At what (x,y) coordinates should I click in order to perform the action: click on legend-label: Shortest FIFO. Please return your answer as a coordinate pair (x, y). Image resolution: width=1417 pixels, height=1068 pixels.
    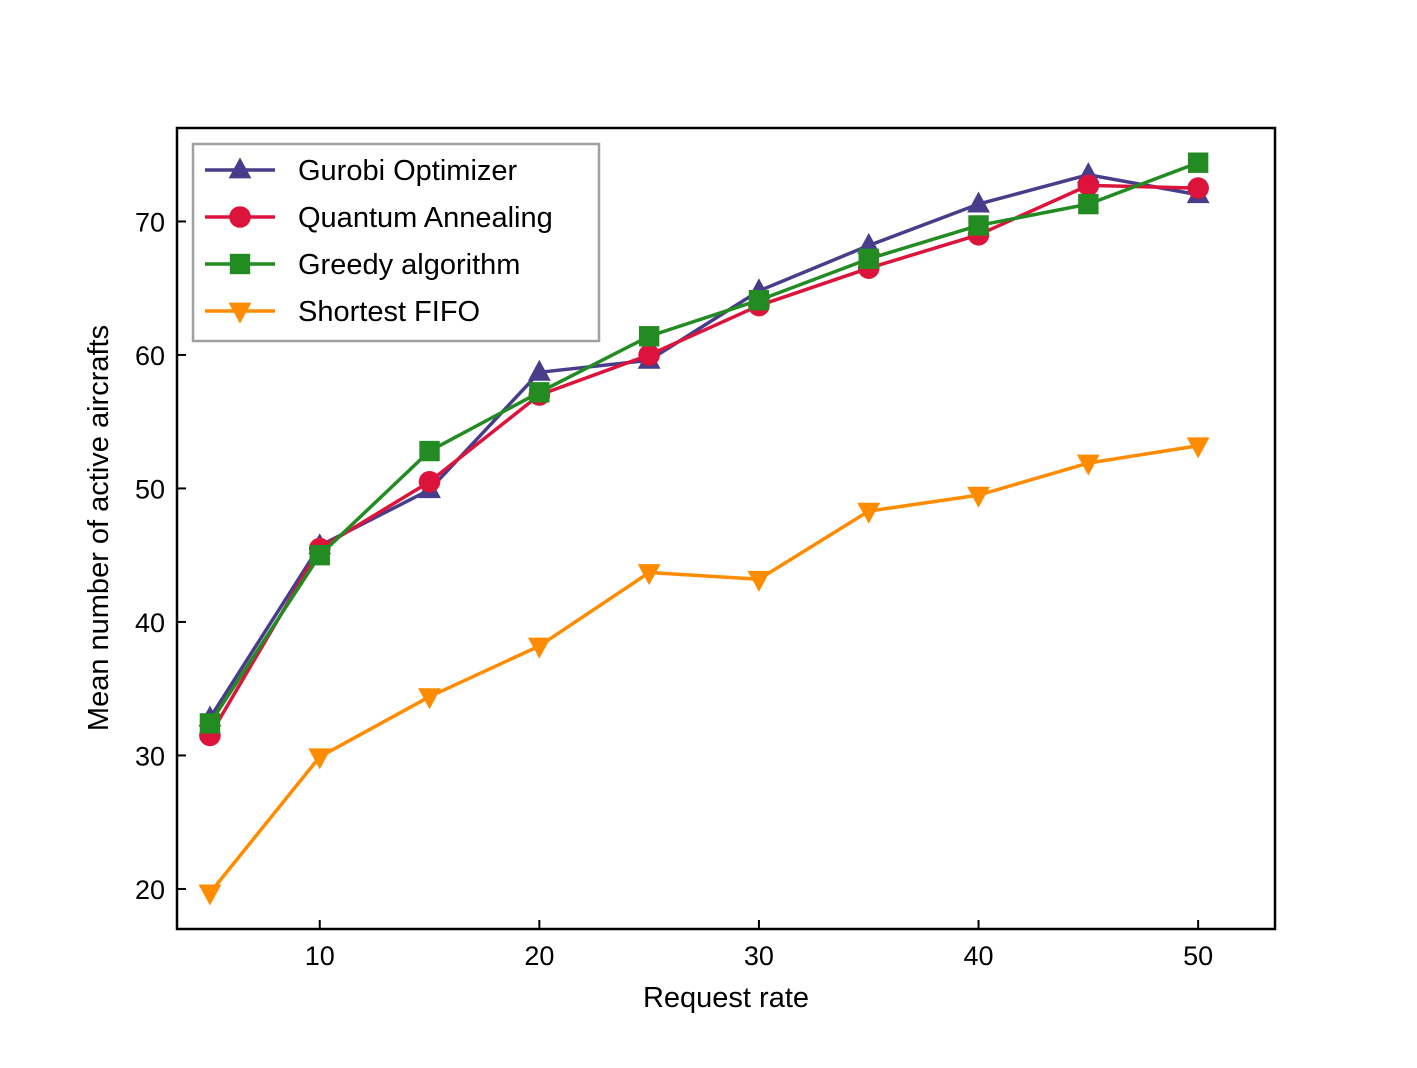
    Looking at the image, I should click on (389, 312).